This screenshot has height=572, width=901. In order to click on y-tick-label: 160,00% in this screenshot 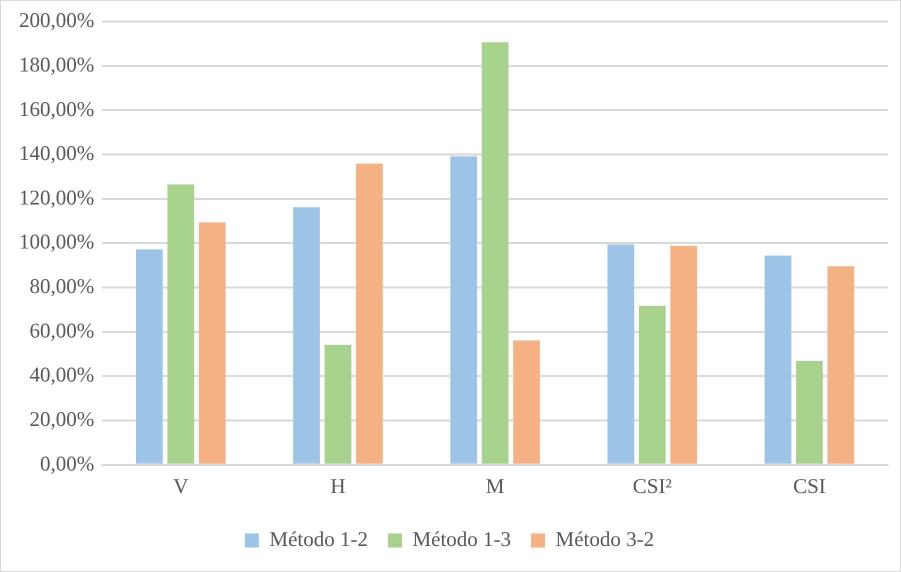, I will do `click(56, 108)`.